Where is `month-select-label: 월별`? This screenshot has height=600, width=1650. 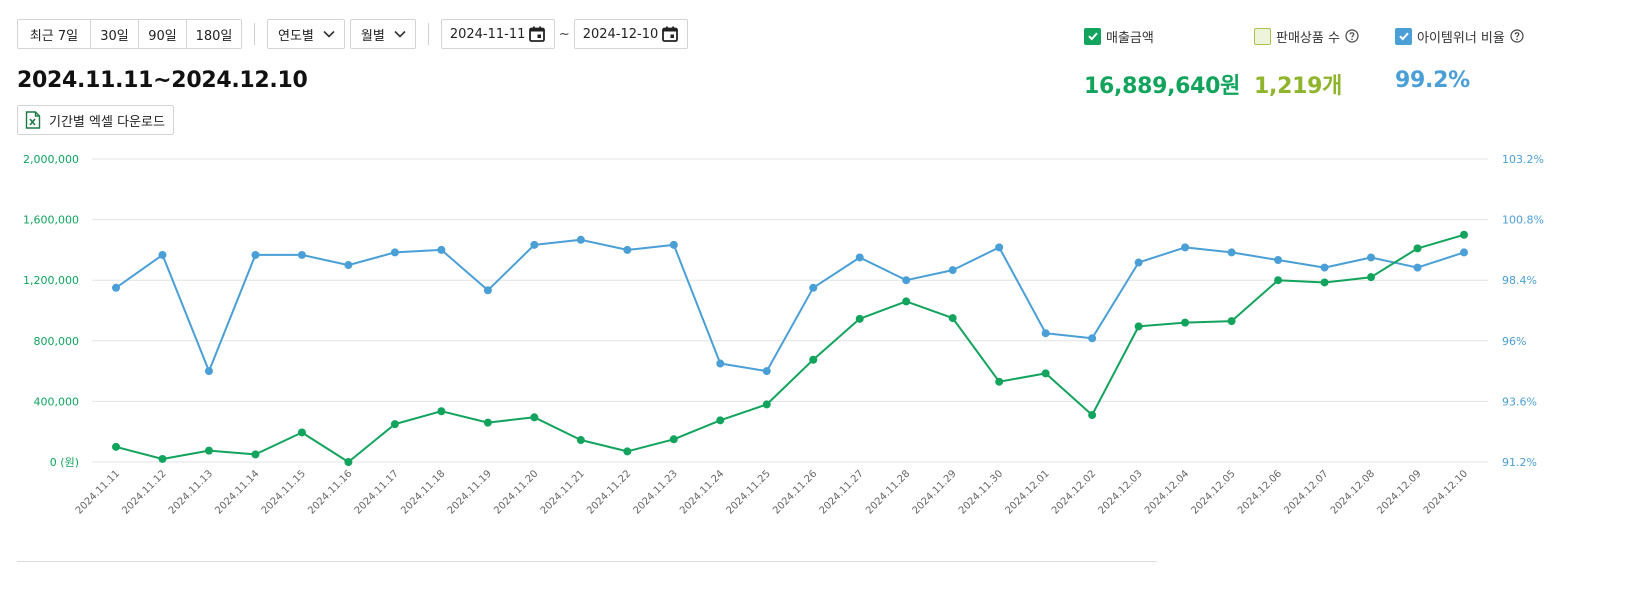 month-select-label: 월별 is located at coordinates (372, 36).